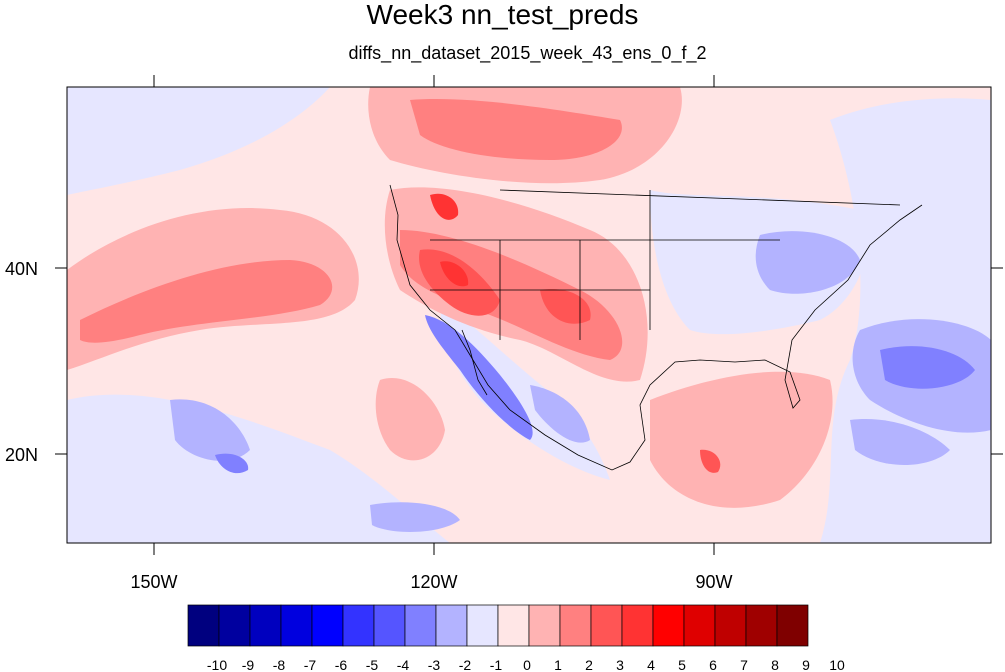 This screenshot has width=1005, height=672. What do you see at coordinates (279, 664) in the screenshot?
I see `colorbar-label: -8` at bounding box center [279, 664].